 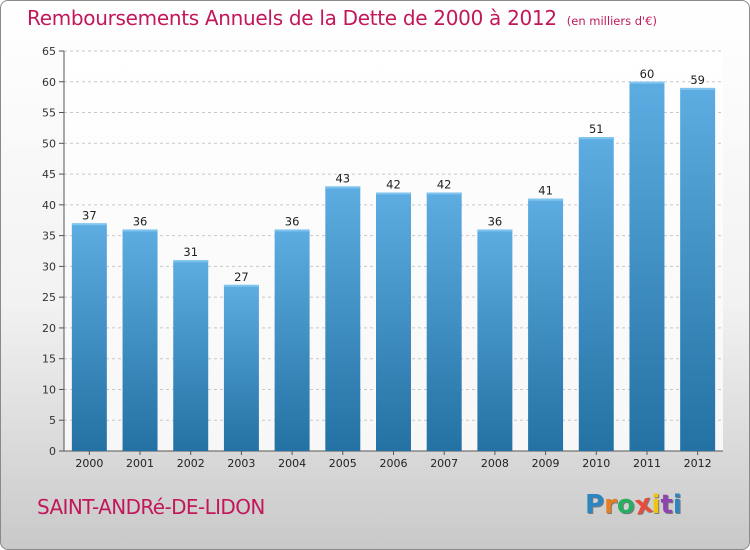 What do you see at coordinates (698, 269) in the screenshot?
I see `bar-2012` at bounding box center [698, 269].